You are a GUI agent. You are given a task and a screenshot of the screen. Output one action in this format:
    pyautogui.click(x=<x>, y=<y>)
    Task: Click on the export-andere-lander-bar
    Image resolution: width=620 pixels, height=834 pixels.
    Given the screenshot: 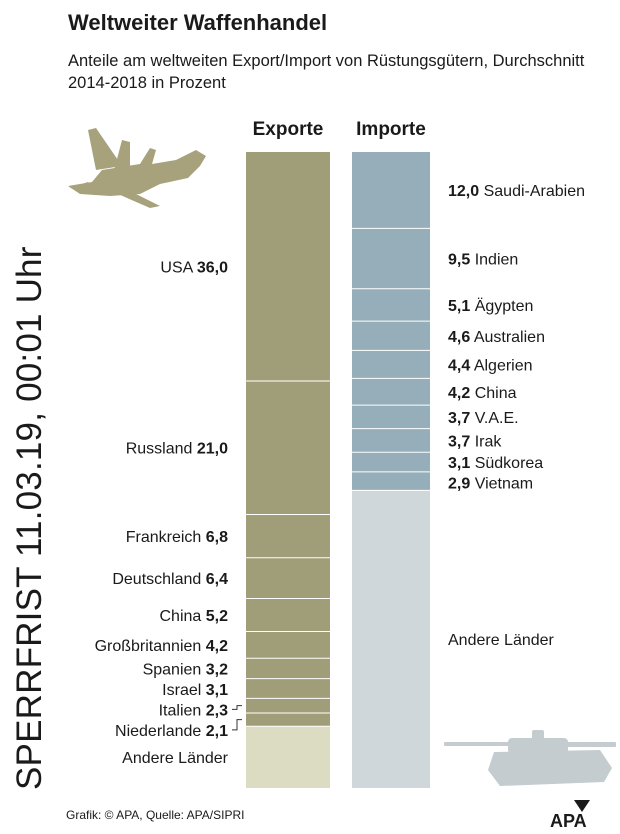 What is the action you would take?
    pyautogui.click(x=288, y=757)
    